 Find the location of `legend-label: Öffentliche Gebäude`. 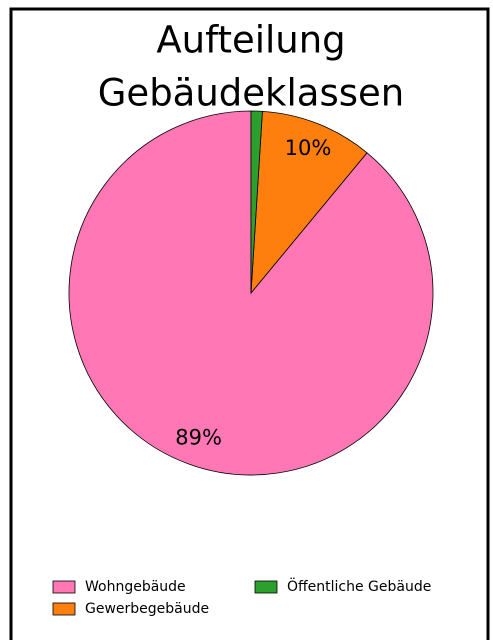

legend-label: Öffentliche Gebäude is located at coordinates (359, 586).